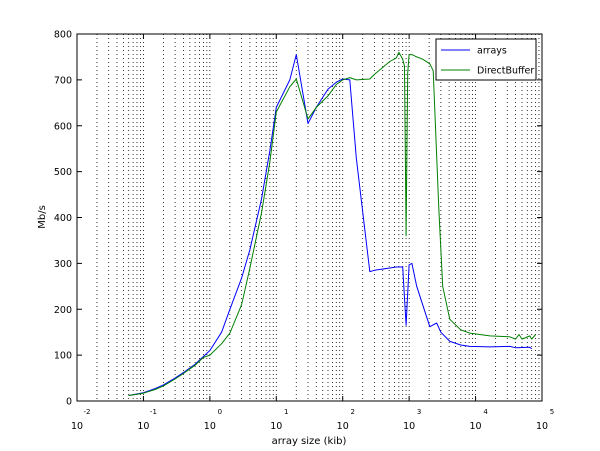 This screenshot has height=451, width=600. I want to click on legend-box, so click(486, 59).